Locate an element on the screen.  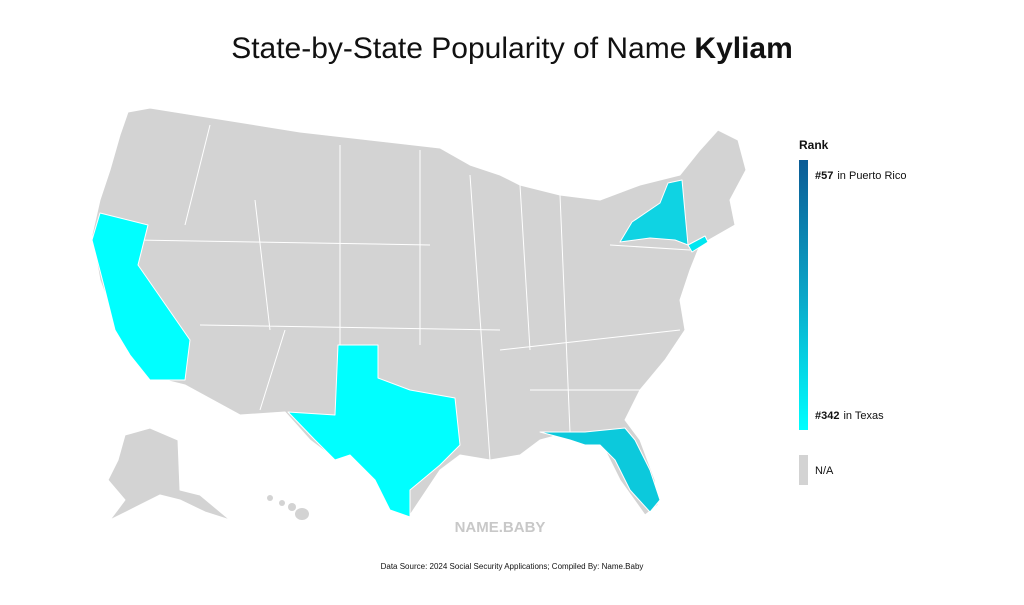
legend-gradient is located at coordinates (803, 295).